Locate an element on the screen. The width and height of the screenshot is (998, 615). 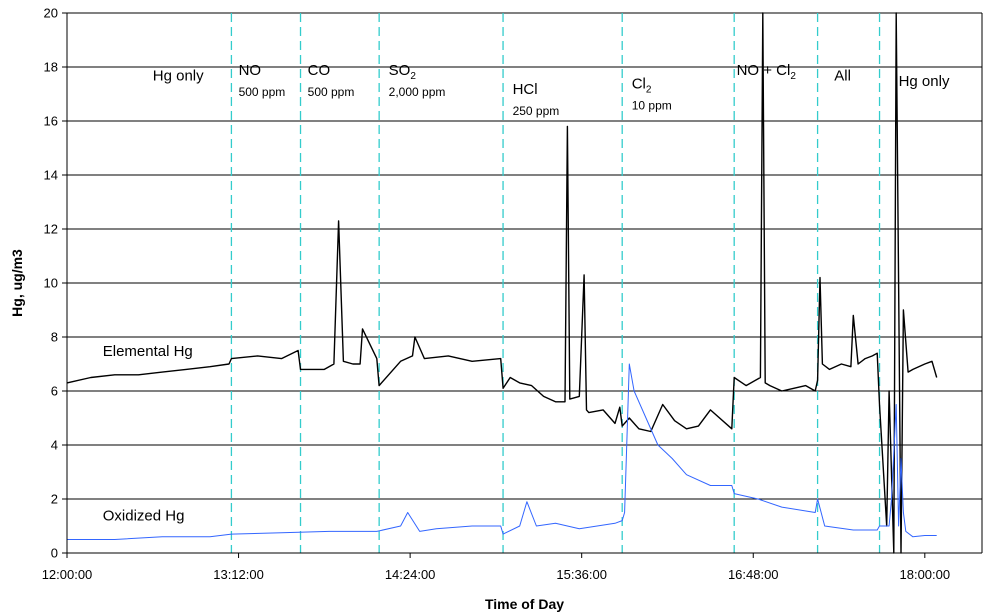
phase-label: HCl is located at coordinates (525, 89).